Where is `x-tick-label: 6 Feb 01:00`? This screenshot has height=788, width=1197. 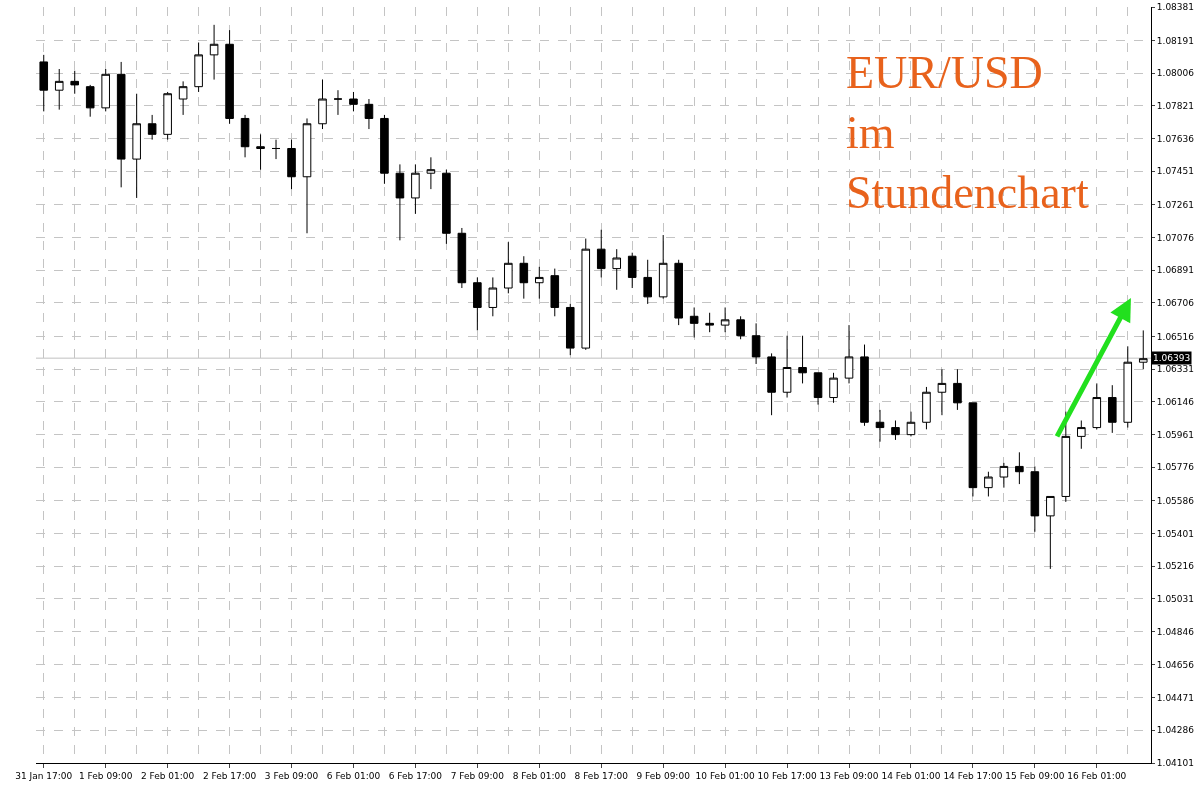
x-tick-label: 6 Feb 01:00 is located at coordinates (353, 775).